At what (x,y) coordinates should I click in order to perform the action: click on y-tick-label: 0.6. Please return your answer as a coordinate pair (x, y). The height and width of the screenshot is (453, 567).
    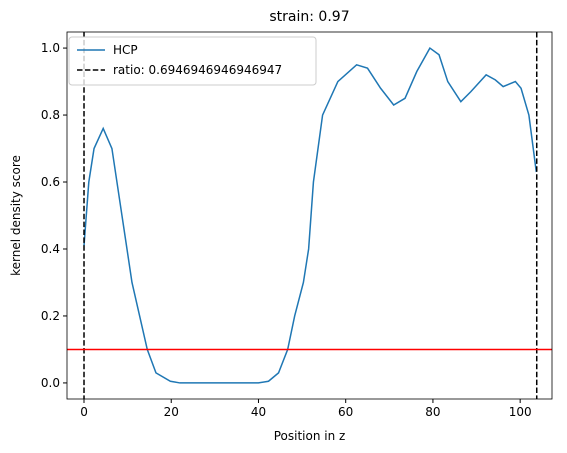
    Looking at the image, I should click on (50, 182).